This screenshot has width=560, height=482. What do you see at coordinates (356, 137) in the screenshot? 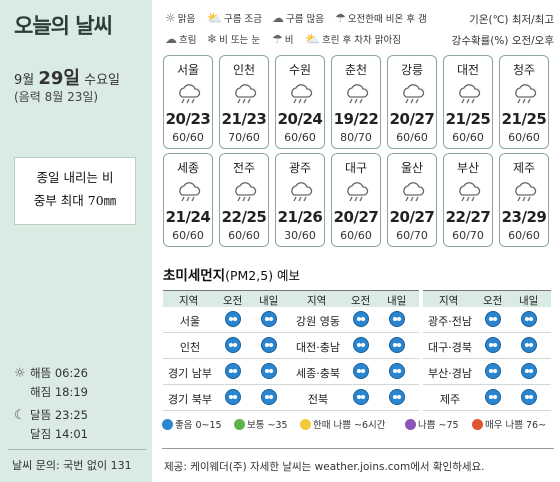
I see `city-rain: 80/70` at bounding box center [356, 137].